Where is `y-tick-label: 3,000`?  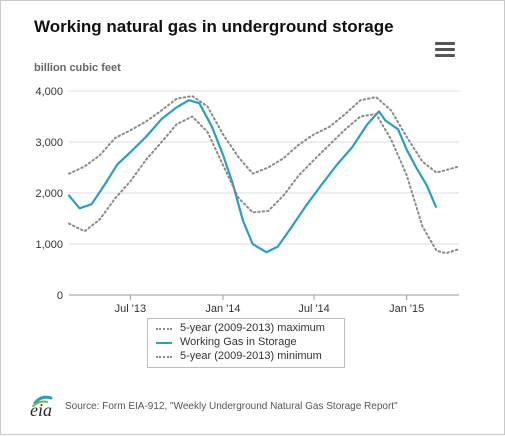
y-tick-label: 3,000 is located at coordinates (49, 143).